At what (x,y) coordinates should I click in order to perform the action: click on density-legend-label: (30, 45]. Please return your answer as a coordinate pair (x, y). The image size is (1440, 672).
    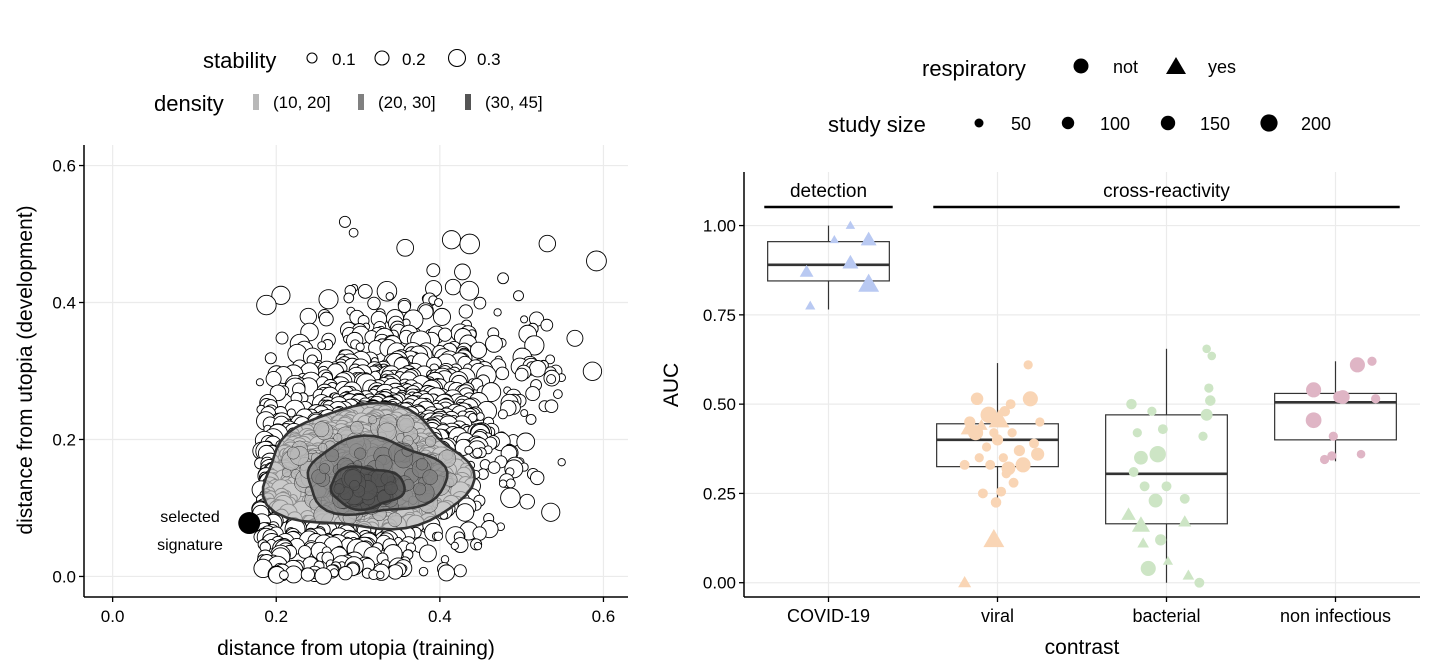
    Looking at the image, I should click on (514, 102).